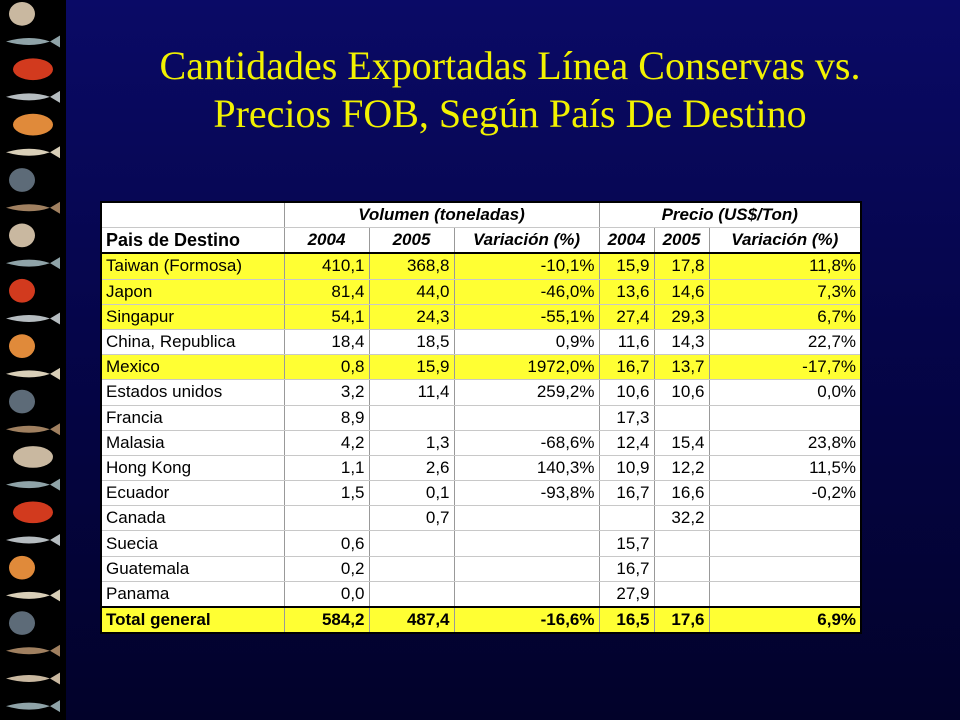  Describe the element at coordinates (22, 346) in the screenshot. I see `mussel-shape` at that location.